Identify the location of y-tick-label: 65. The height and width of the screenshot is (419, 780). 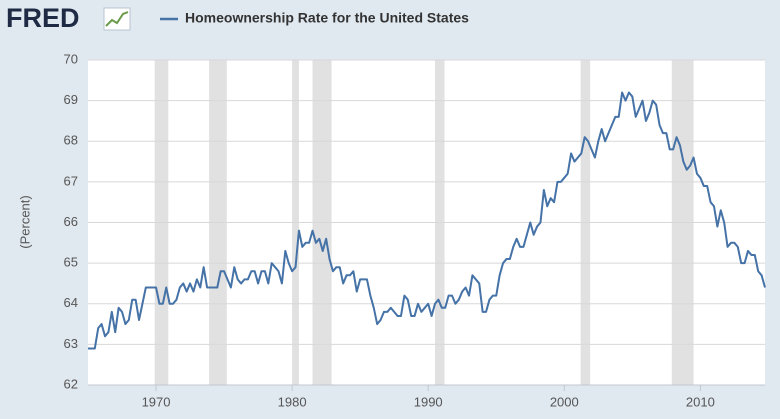
(71, 262).